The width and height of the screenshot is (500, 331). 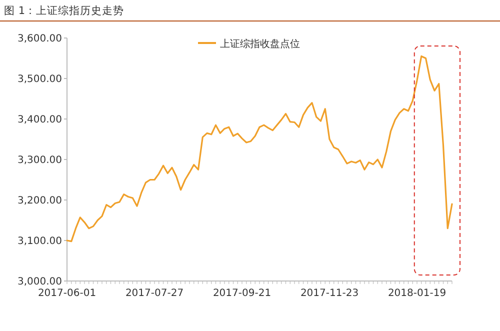 What do you see at coordinates (39, 79) in the screenshot?
I see `y-tick-label: 3,500.00` at bounding box center [39, 79].